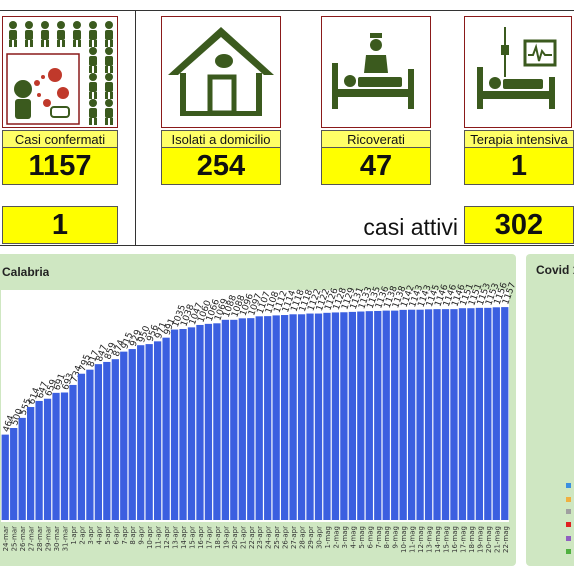 The width and height of the screenshot is (574, 574). I want to click on bar-4-apr, so click(98, 442).